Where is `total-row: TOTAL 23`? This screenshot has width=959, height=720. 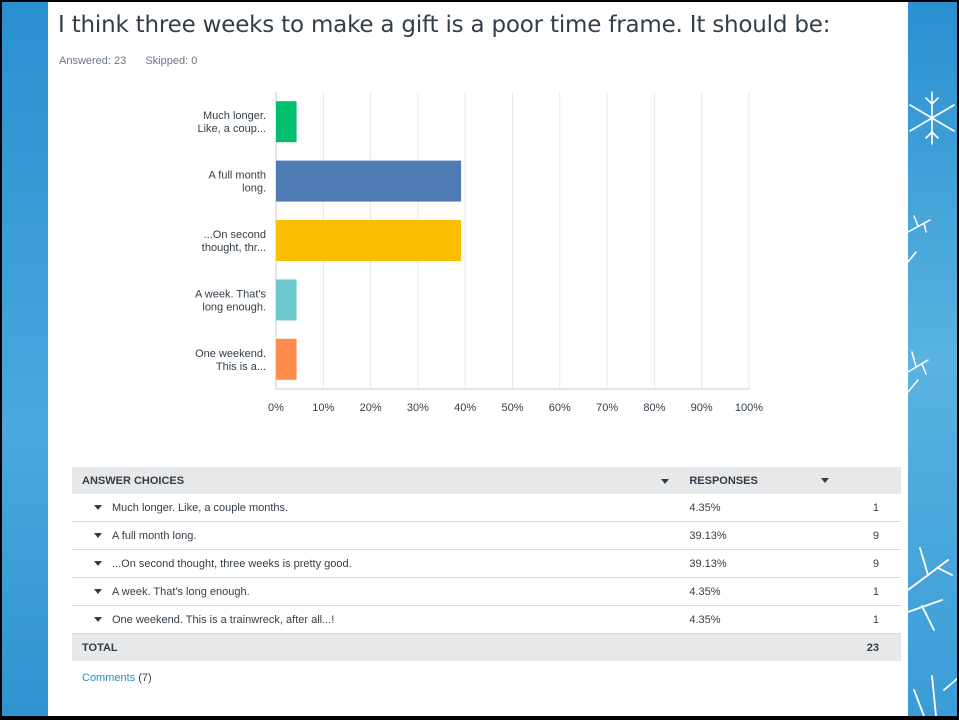 total-row: TOTAL 23 is located at coordinates (486, 647).